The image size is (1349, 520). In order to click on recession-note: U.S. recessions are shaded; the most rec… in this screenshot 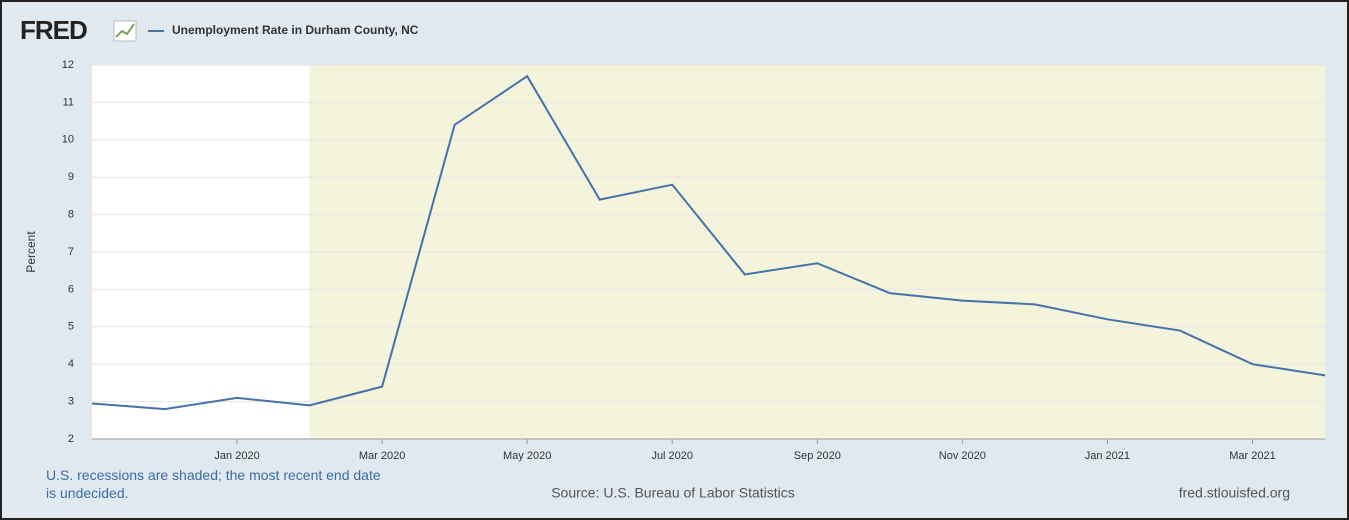, I will do `click(213, 484)`.